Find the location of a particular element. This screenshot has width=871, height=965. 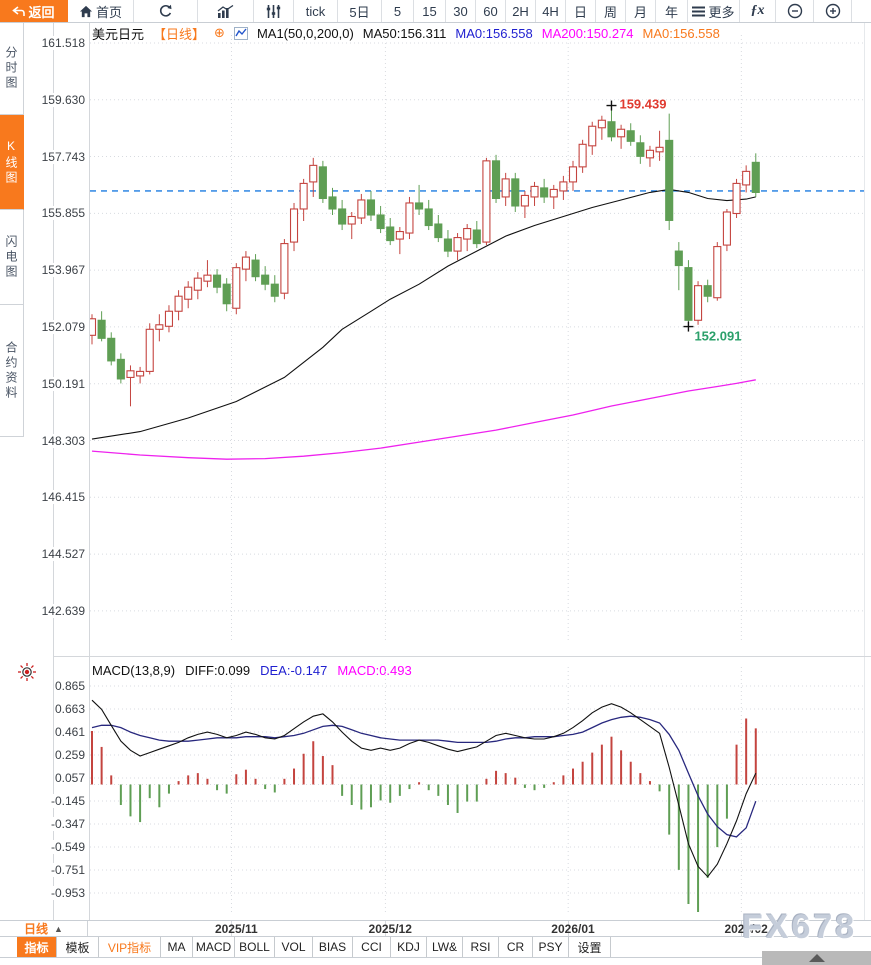

plot-right-border is located at coordinates (864, 471).